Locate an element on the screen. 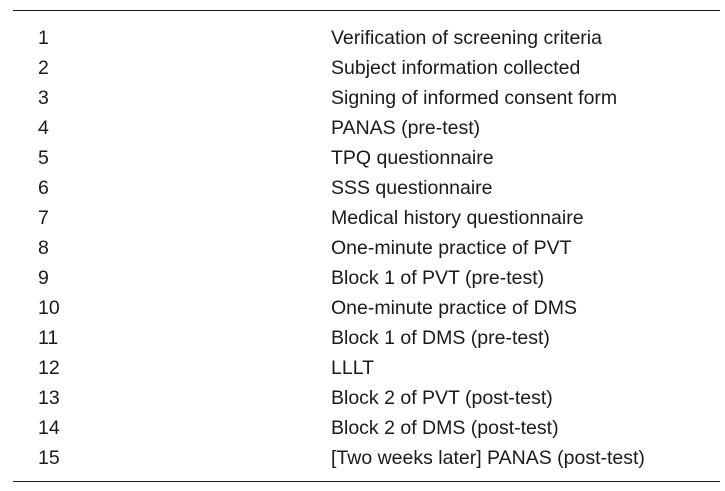 The height and width of the screenshot is (491, 725). table-row: 15 [Two weeks later] PANAS (post-test) is located at coordinates (366, 458).